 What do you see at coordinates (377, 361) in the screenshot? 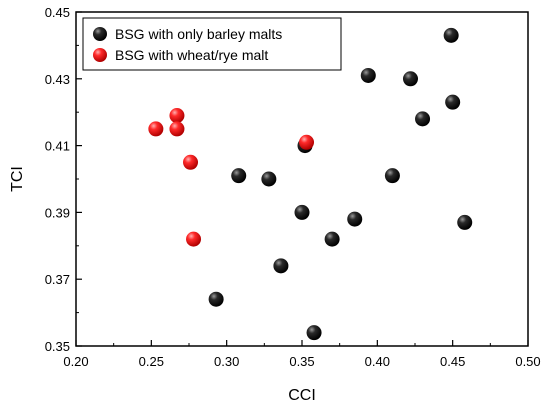
I see `x-tick-label: 0.40` at bounding box center [377, 361].